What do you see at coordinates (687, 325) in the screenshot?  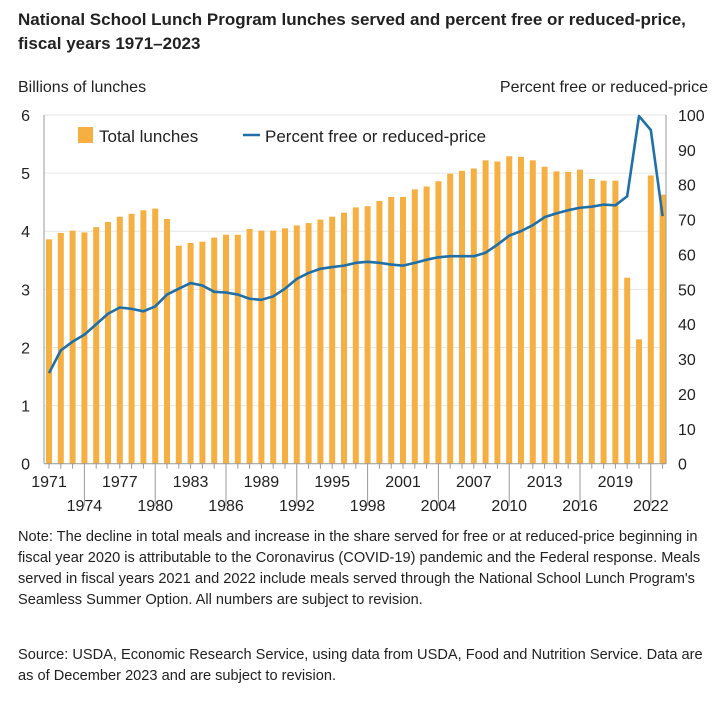 I see `right-tick-label: 40` at bounding box center [687, 325].